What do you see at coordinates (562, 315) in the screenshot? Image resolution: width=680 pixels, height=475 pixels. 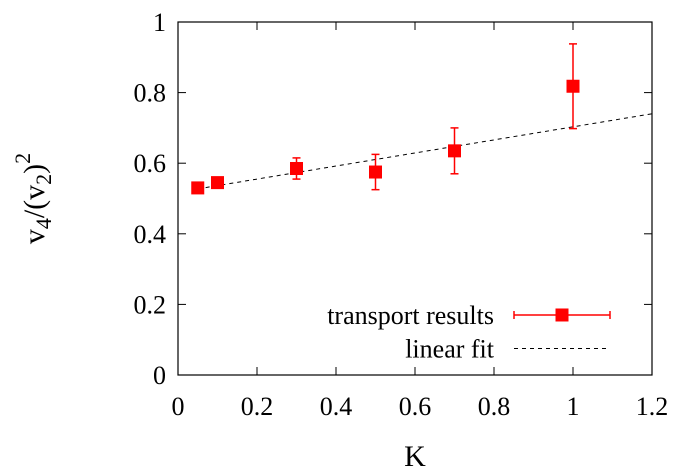 I see `legend-marker` at bounding box center [562, 315].